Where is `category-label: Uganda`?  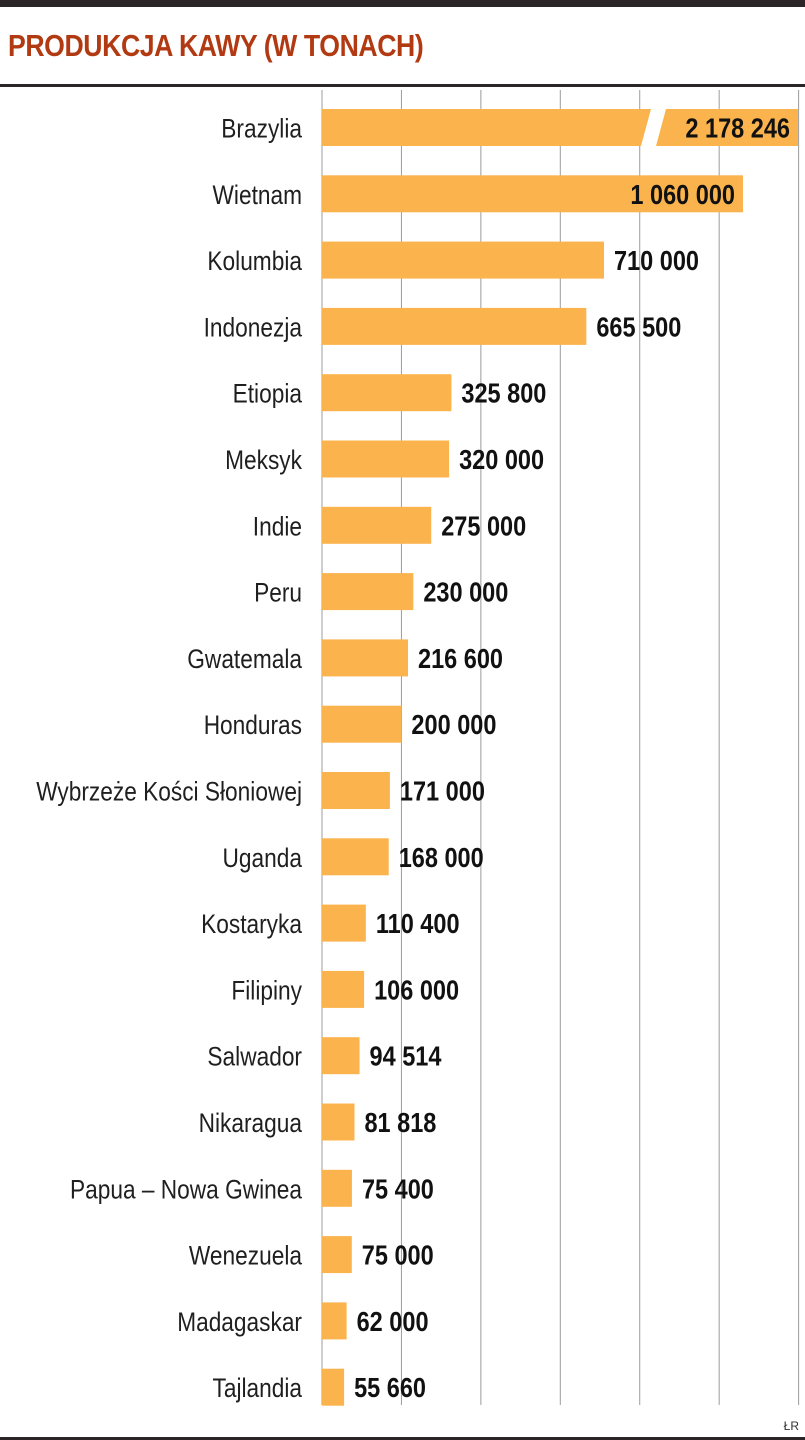 category-label: Uganda is located at coordinates (263, 858).